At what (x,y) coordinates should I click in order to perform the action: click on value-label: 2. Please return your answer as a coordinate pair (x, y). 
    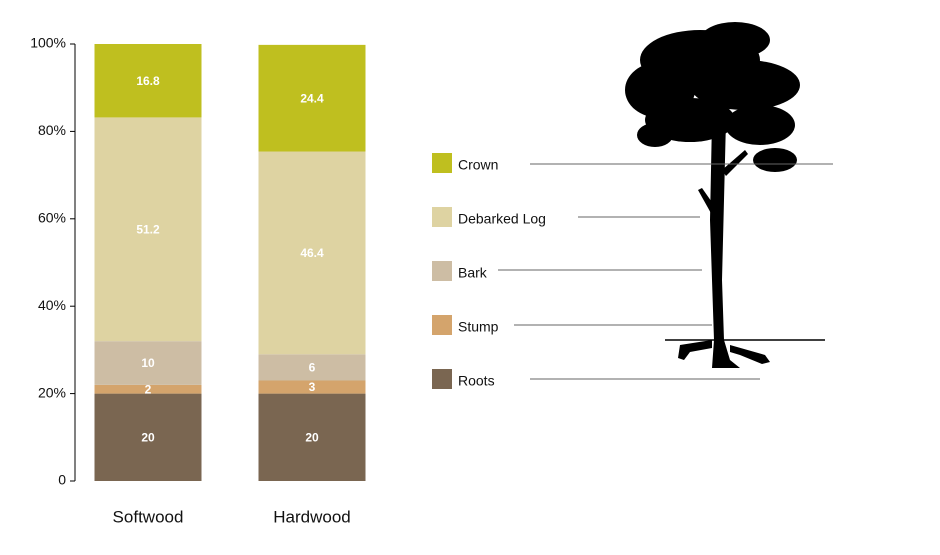
    Looking at the image, I should click on (148, 389).